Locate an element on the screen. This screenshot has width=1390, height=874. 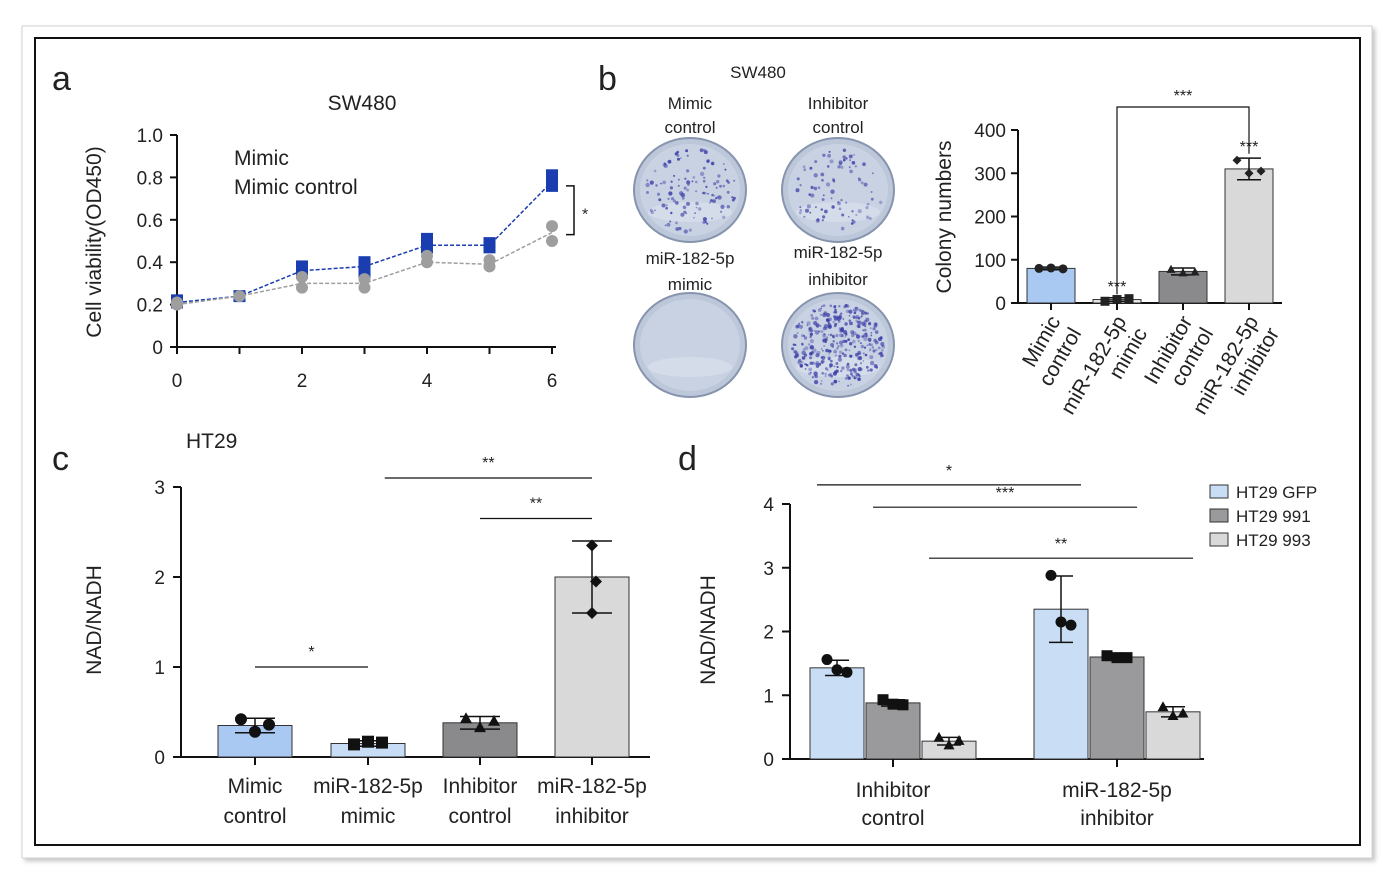
y-tick-label: 1.0 is located at coordinates (150, 136).